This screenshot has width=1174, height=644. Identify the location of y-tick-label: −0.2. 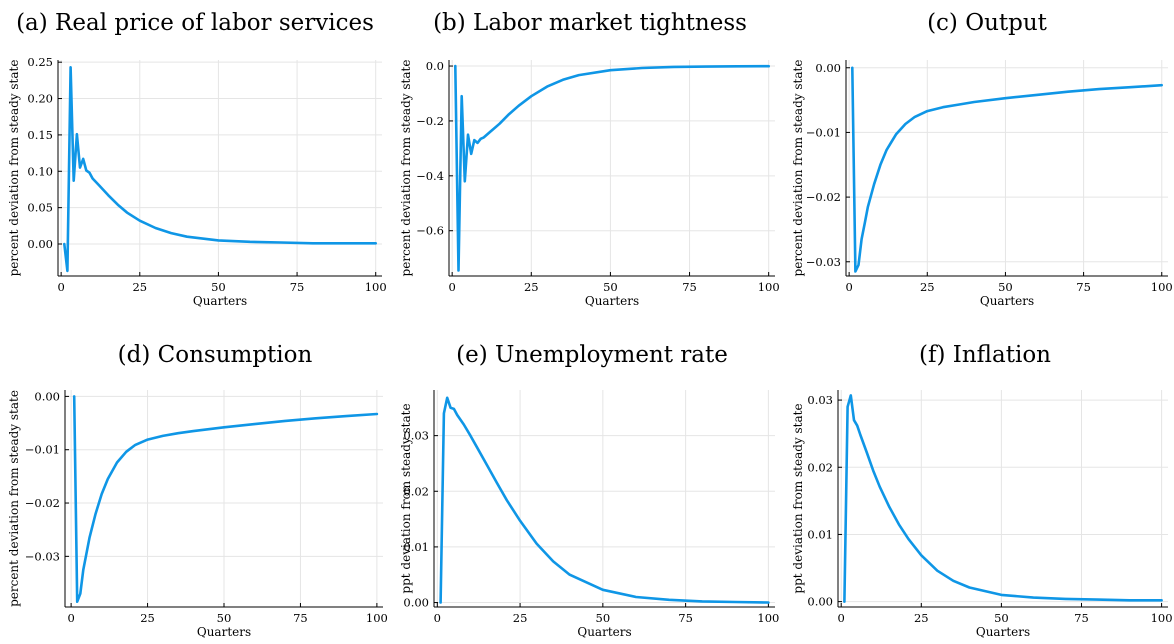
(430, 121).